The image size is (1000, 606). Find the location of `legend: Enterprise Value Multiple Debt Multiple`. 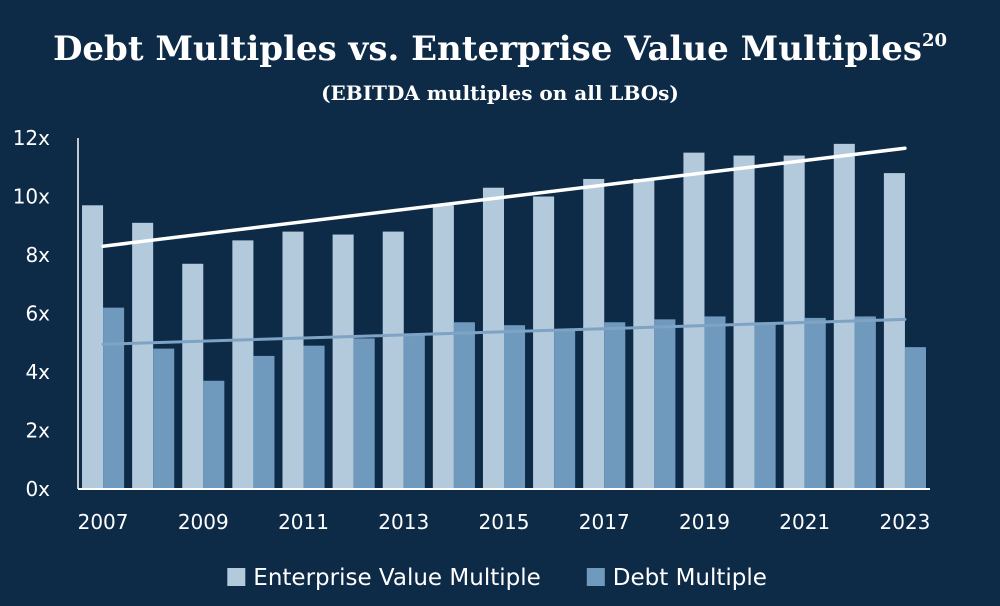

legend: Enterprise Value Multiple Debt Multiple is located at coordinates (497, 578).